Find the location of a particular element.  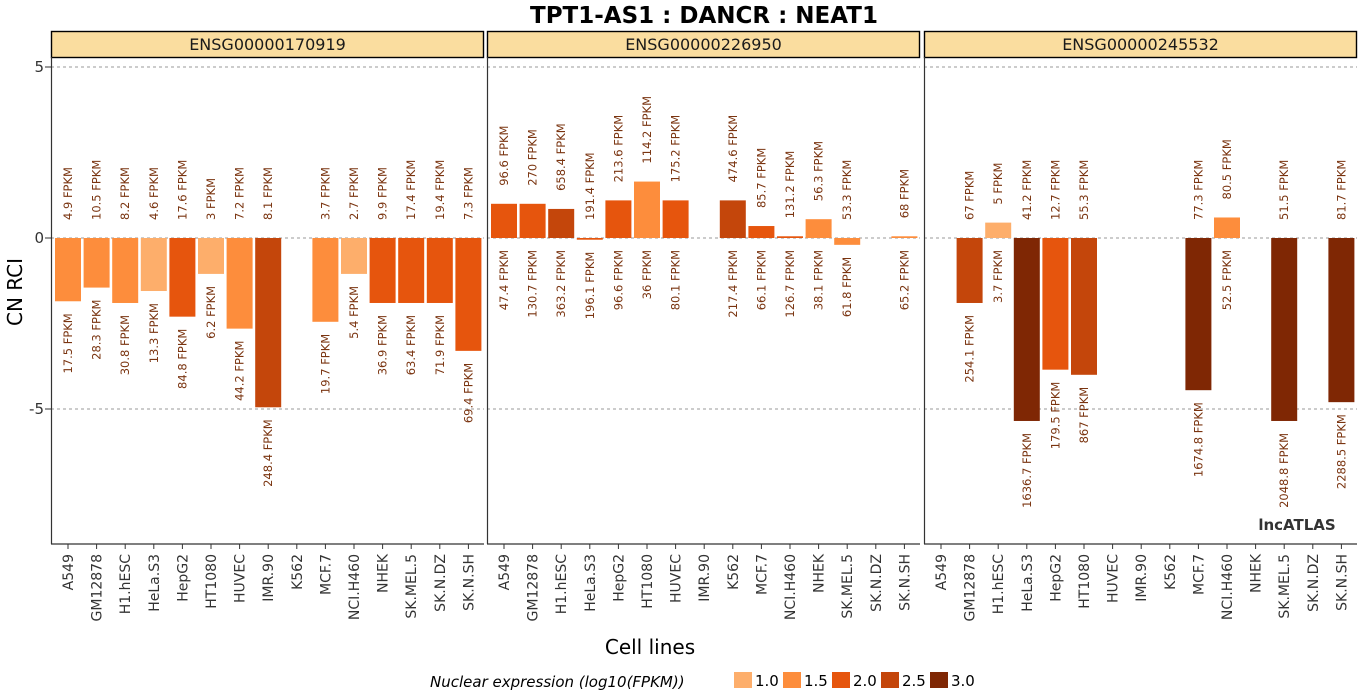

bar-label-bottom: 52.5 FPKM is located at coordinates (1227, 280).